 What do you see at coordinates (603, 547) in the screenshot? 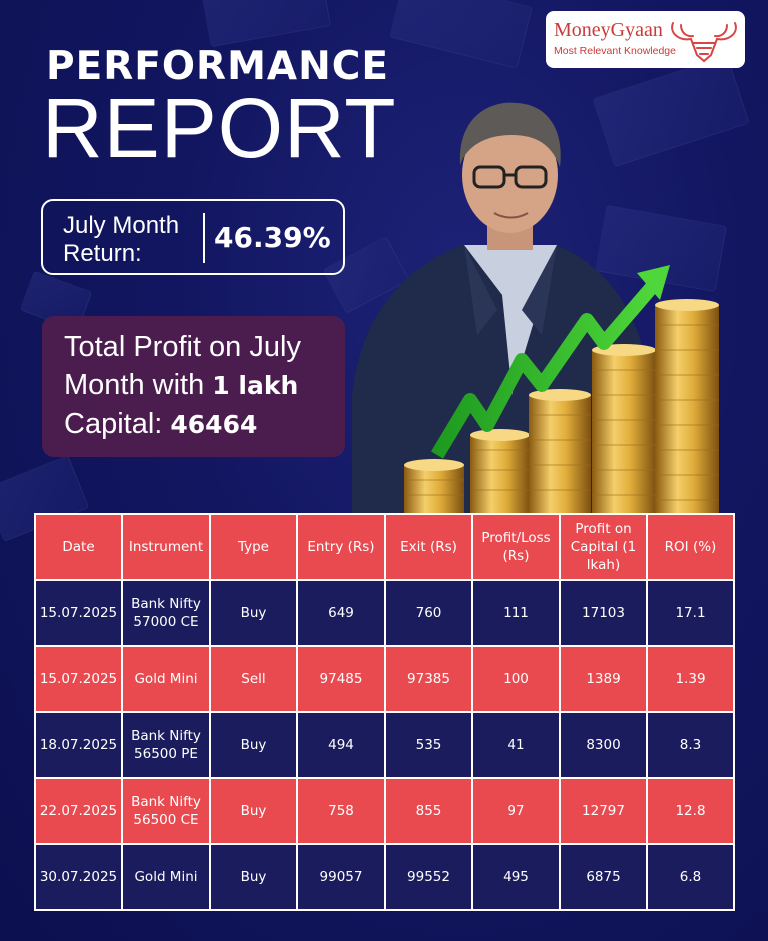
I see `column-header: Profit on Capital (1 lkah)` at bounding box center [603, 547].